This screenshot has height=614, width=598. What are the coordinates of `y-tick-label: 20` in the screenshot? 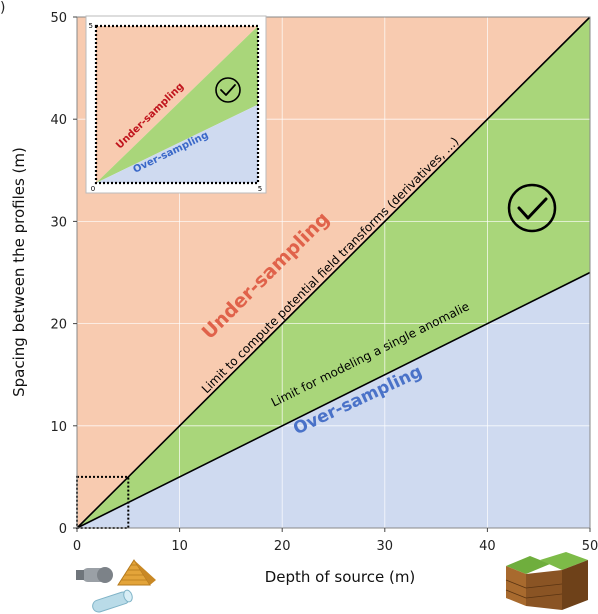 It's located at (58, 325).